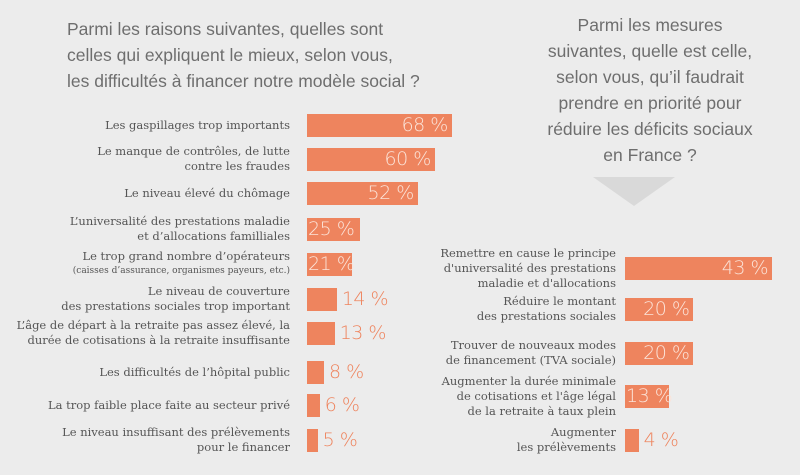  I want to click on category-label-line: d'universalité des prestations, so click(529, 267).